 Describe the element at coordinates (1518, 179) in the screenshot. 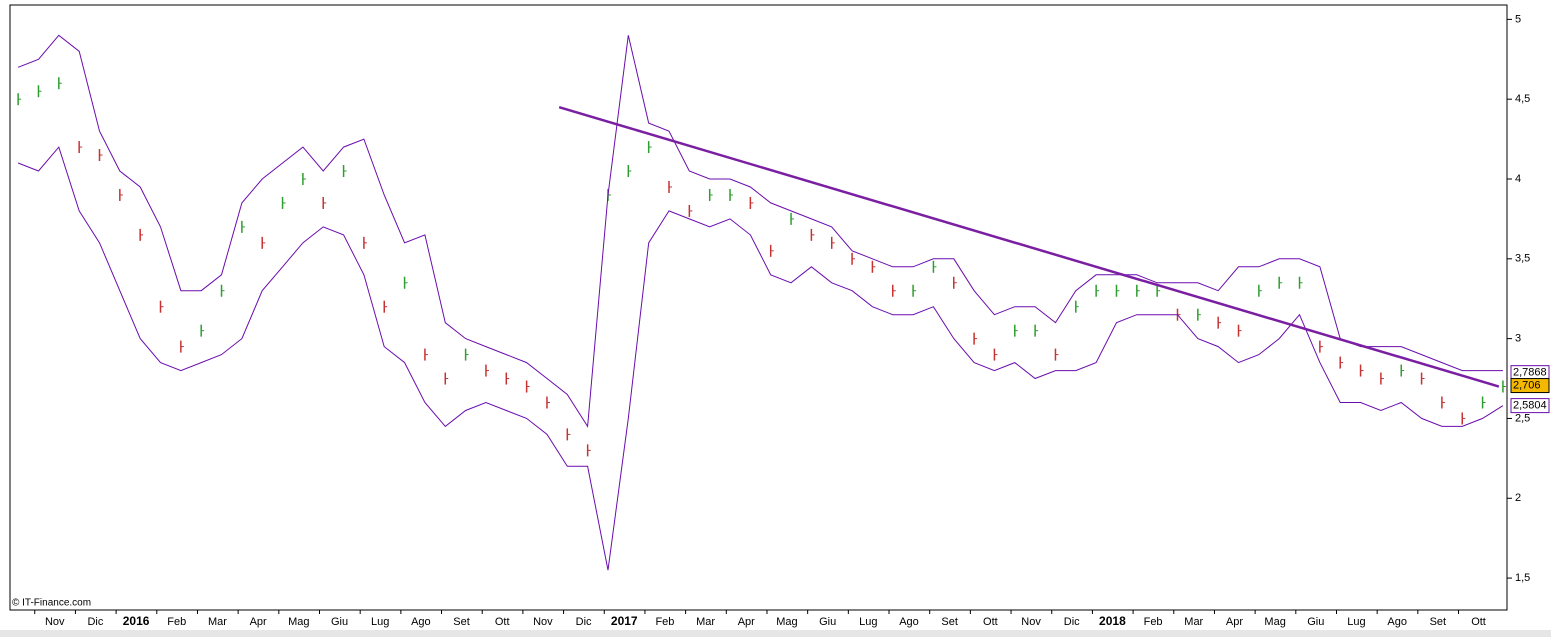

I see `y-tick-label: 4` at that location.